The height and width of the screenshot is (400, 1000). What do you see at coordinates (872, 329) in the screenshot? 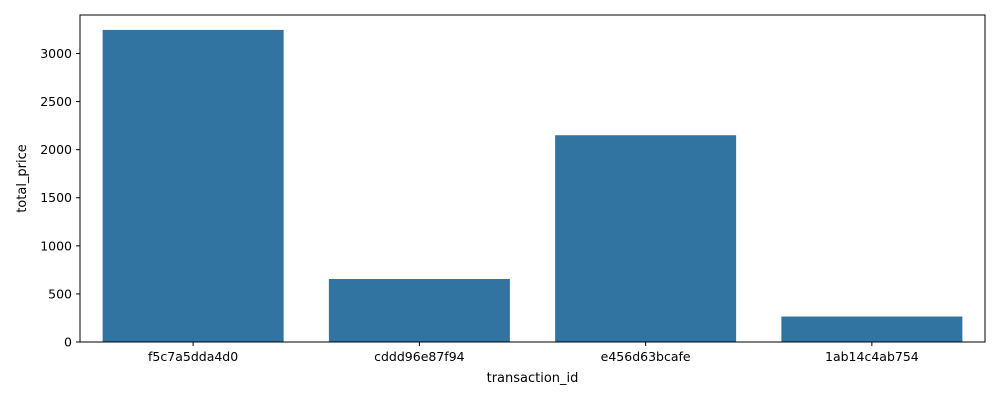
I see `bar-1ab14c4ab754` at bounding box center [872, 329].